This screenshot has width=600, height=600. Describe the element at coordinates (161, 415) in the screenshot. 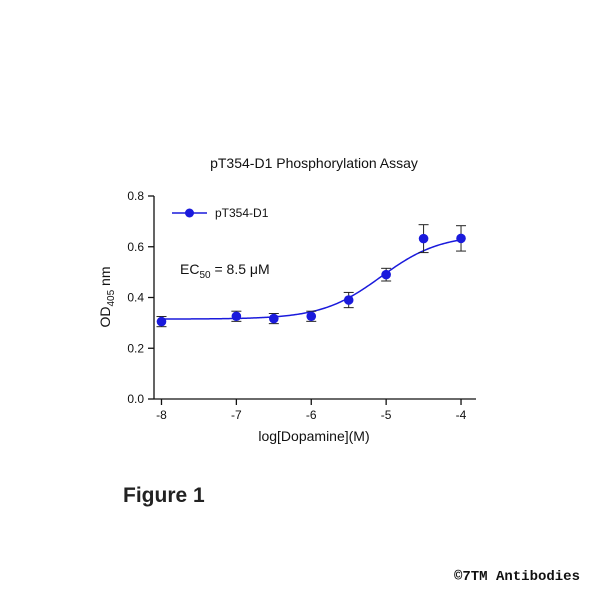

I see `x-tick-label: -8` at that location.